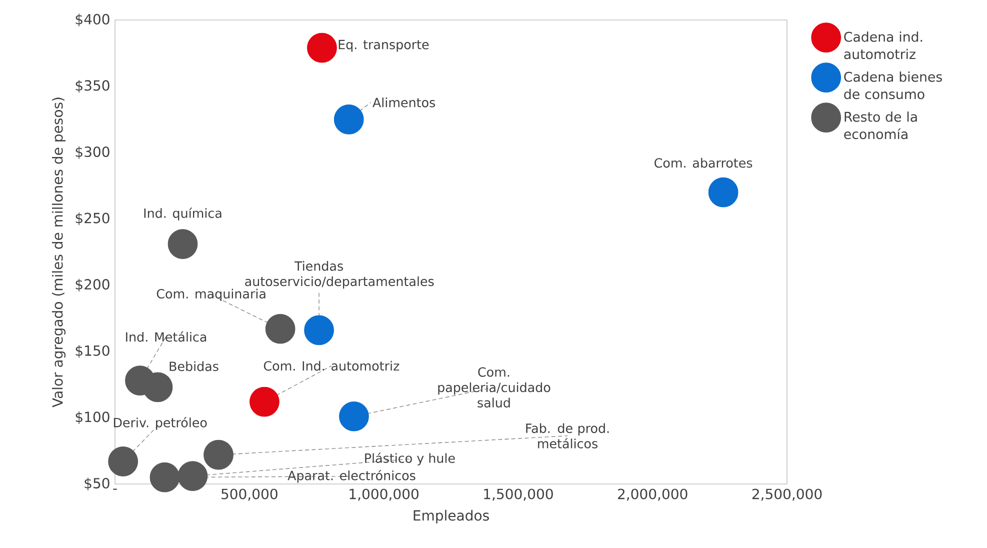 The image size is (987, 548). I want to click on annotation: Com. maquinaria, so click(211, 295).